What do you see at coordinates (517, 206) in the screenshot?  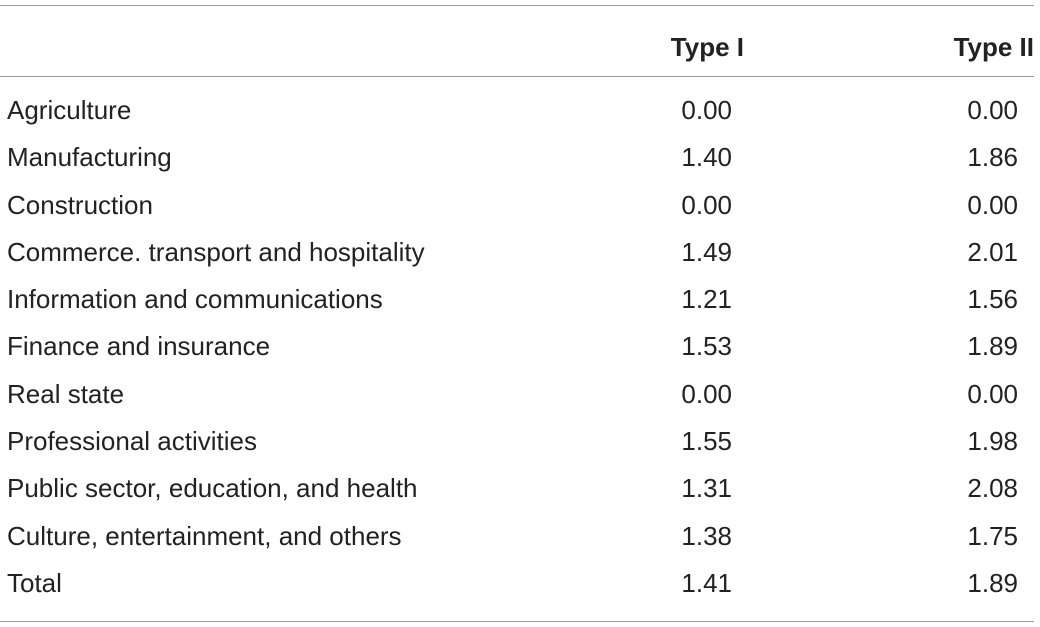 I see `table-row: Construction 0.00 0.00` at bounding box center [517, 206].